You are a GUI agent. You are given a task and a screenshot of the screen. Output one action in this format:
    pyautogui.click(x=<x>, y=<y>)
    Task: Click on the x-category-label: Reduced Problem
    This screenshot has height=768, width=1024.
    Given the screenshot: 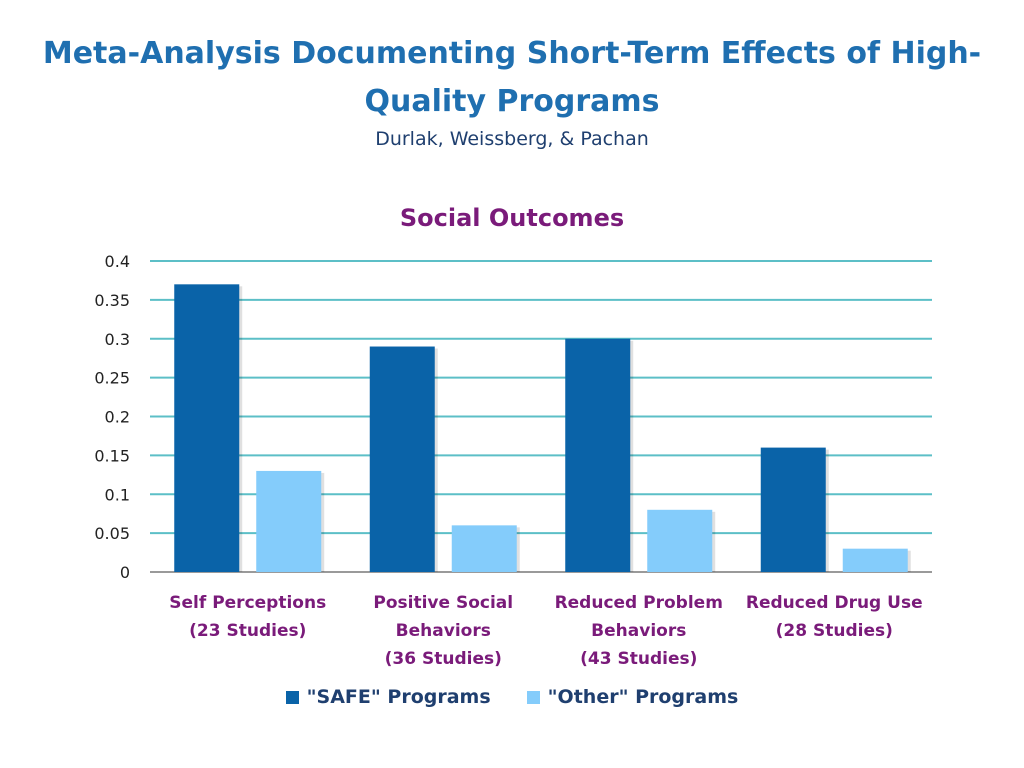 What is the action you would take?
    pyautogui.click(x=639, y=603)
    